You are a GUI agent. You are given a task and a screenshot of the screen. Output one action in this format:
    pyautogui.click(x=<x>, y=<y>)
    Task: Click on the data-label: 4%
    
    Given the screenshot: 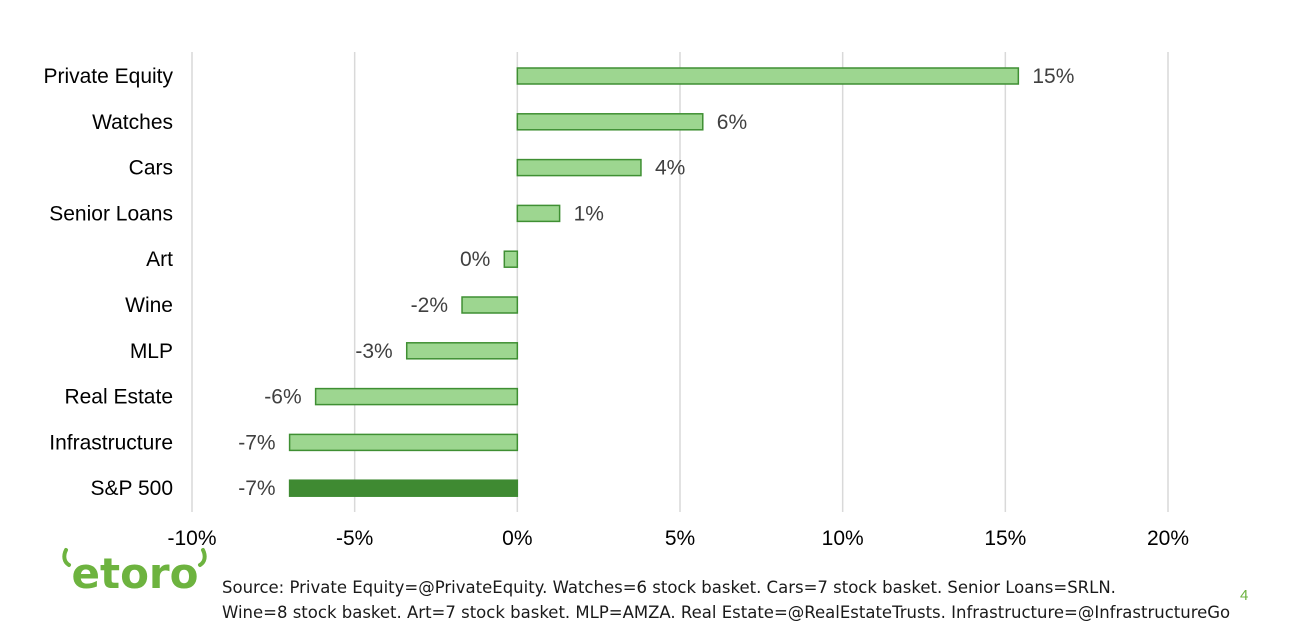 What is the action you would take?
    pyautogui.click(x=670, y=168)
    